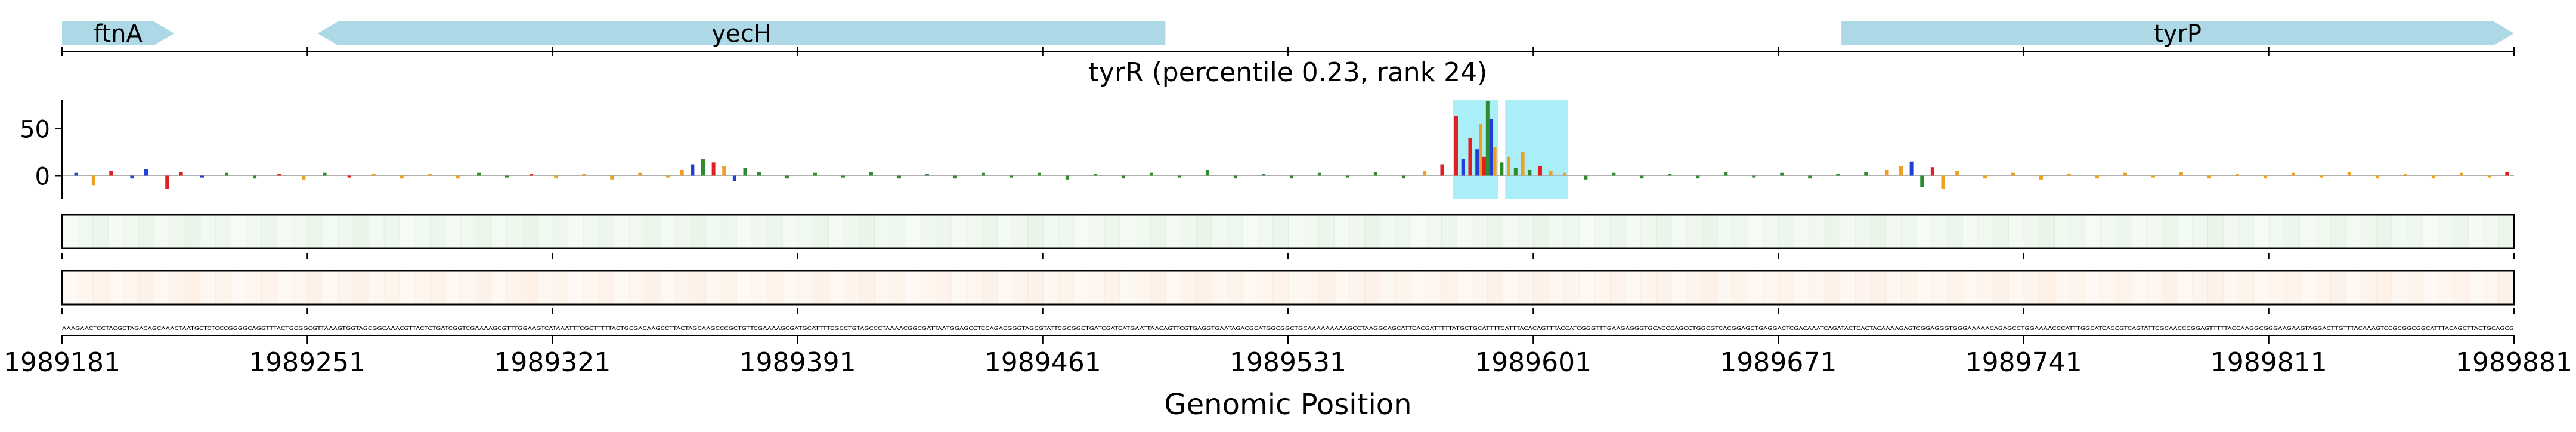 The image size is (2576, 432). Describe the element at coordinates (1288, 231) in the screenshot. I see `signal-track-green` at that location.